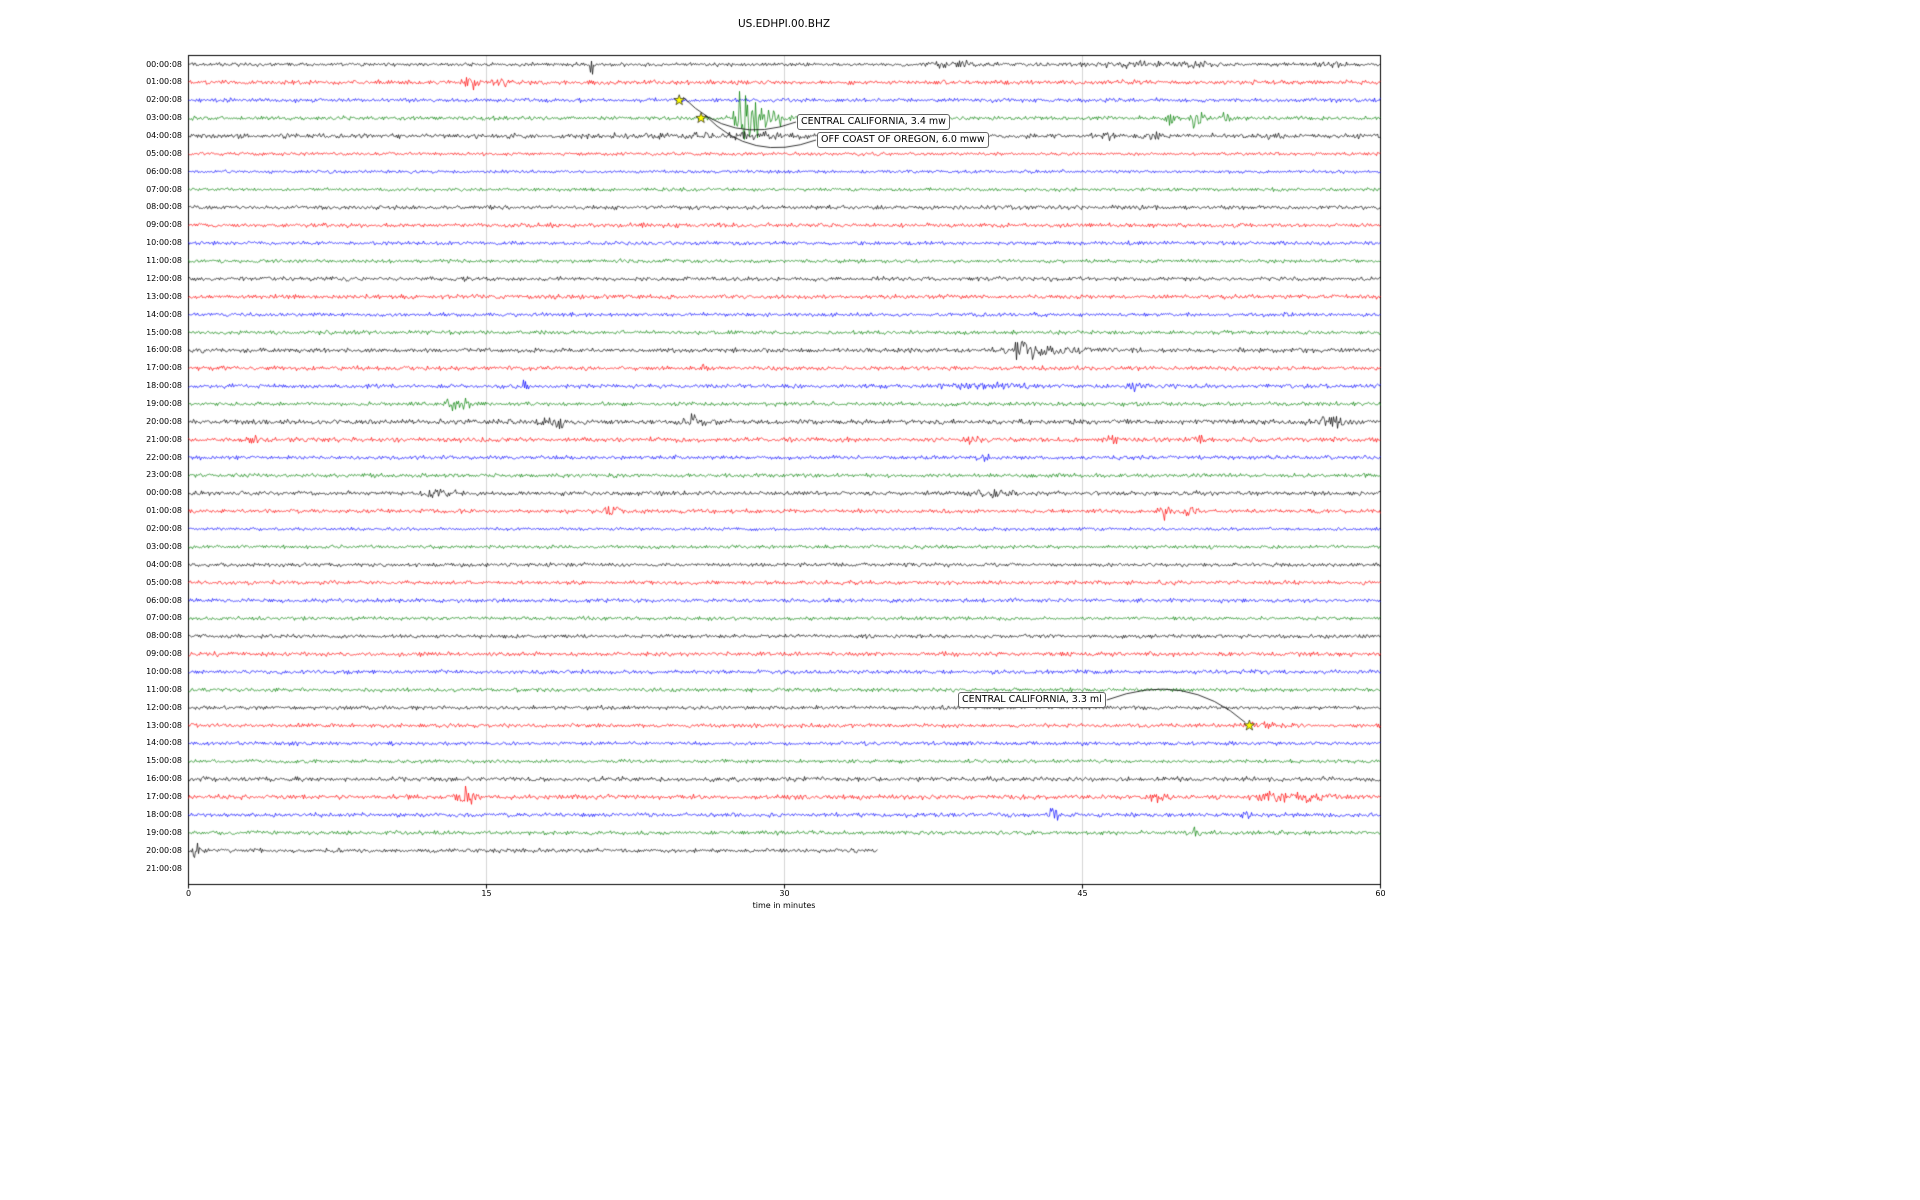  I want to click on event-annotation-box: CENTRAL CALIFORNIA, 3.3 ml, so click(1032, 700).